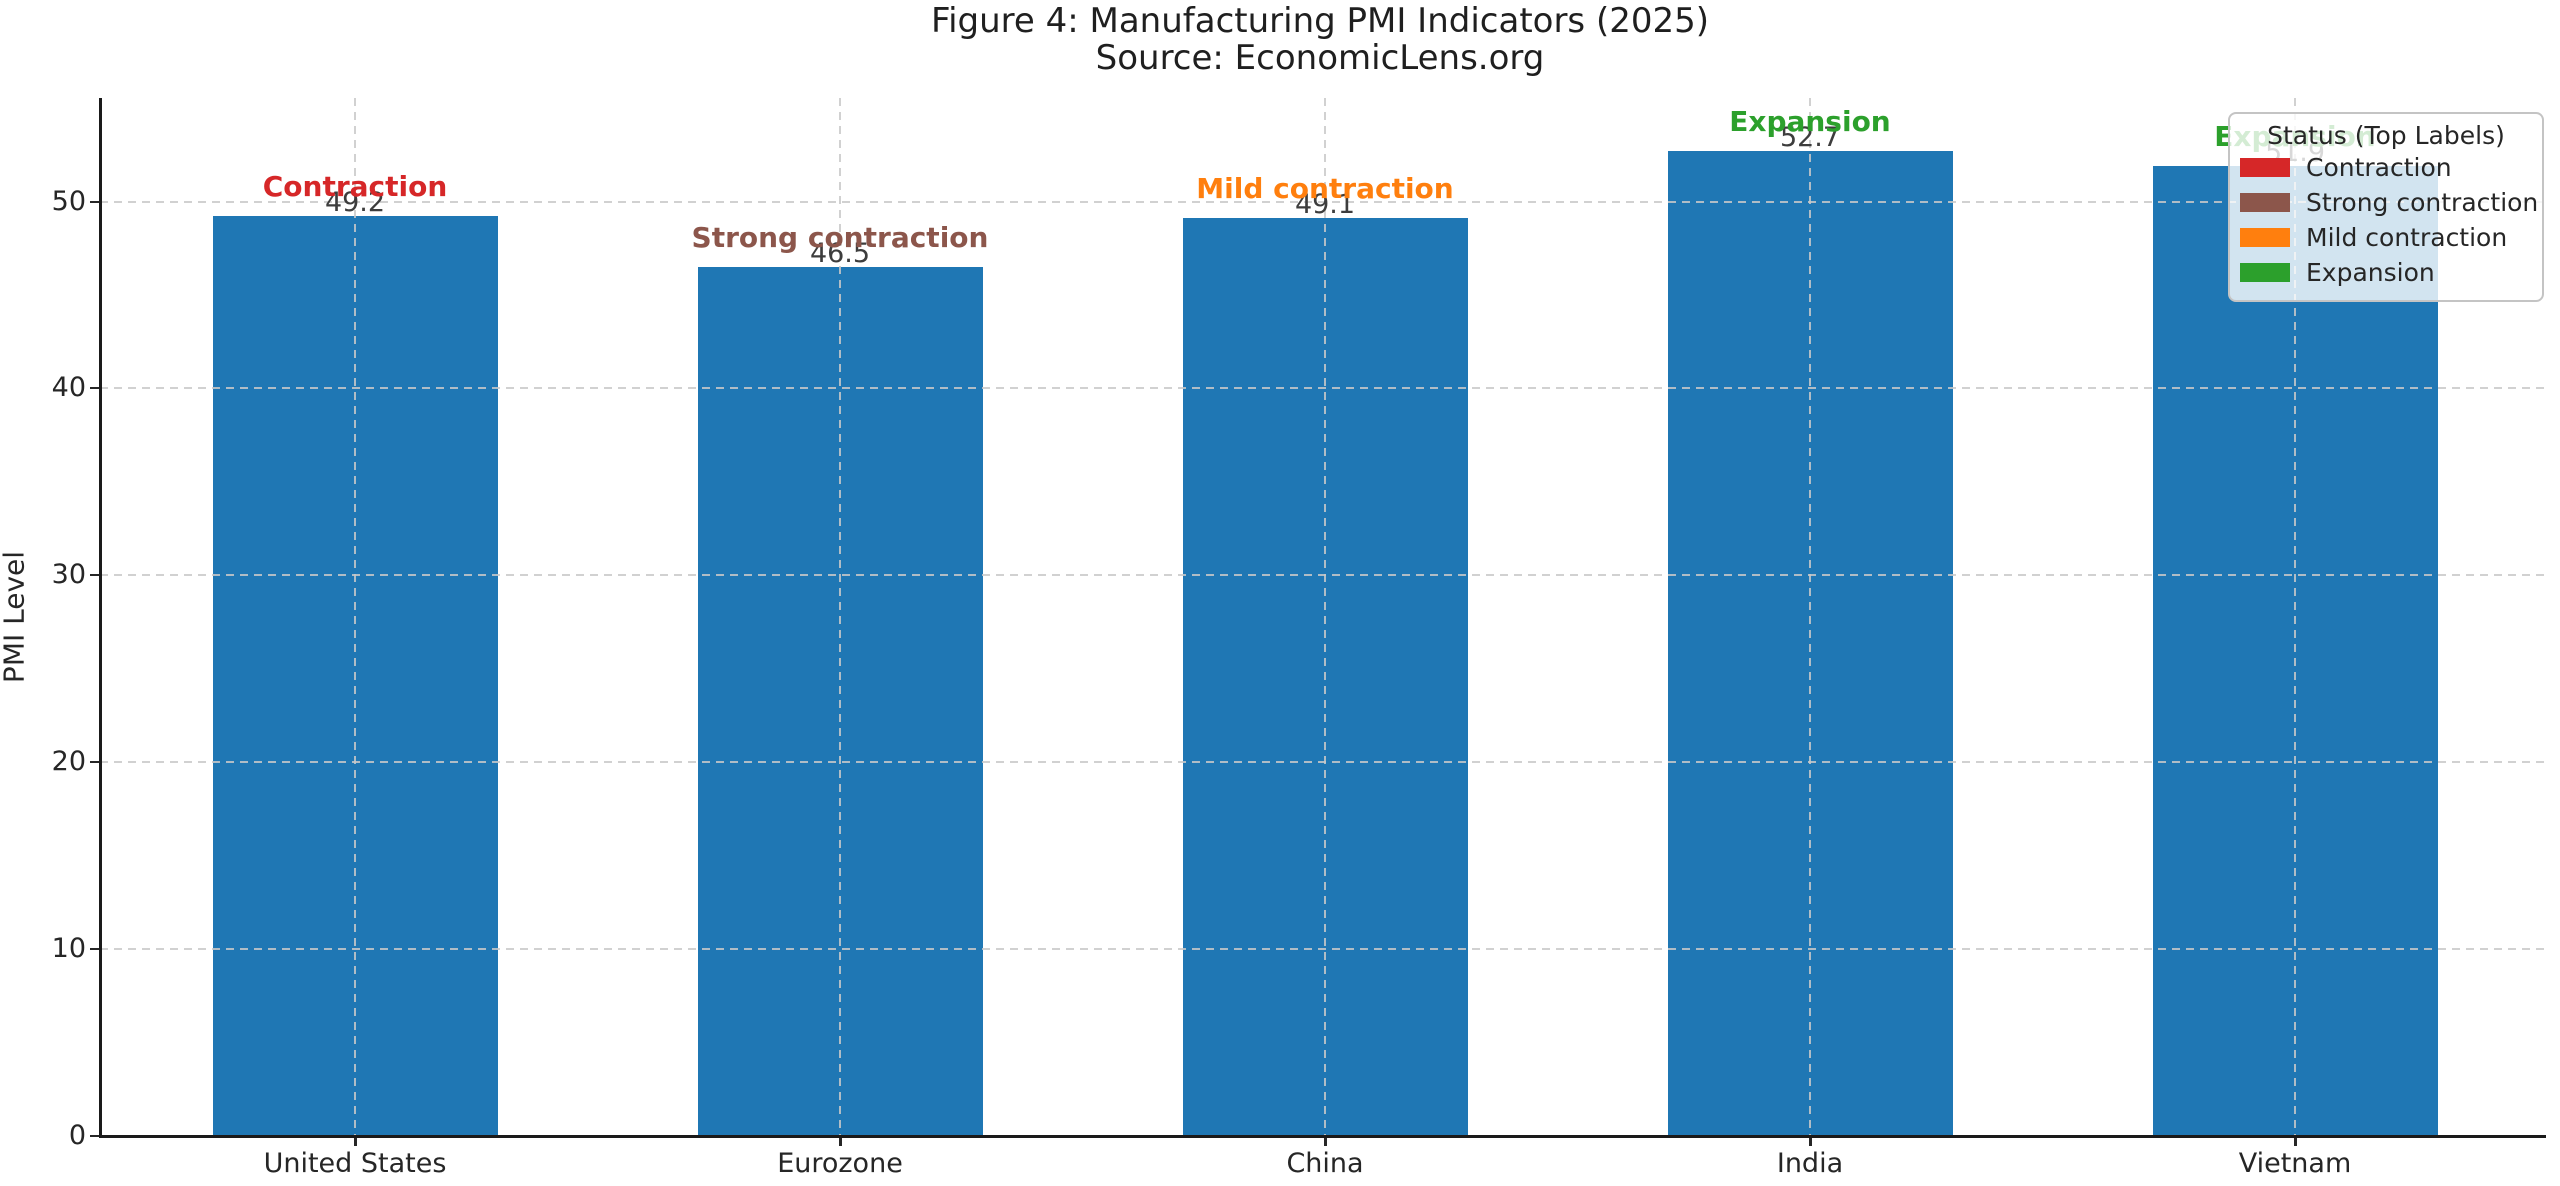 Image resolution: width=2560 pixels, height=1186 pixels. I want to click on legend-item-mild-contraction: Mild contraction, so click(2386, 237).